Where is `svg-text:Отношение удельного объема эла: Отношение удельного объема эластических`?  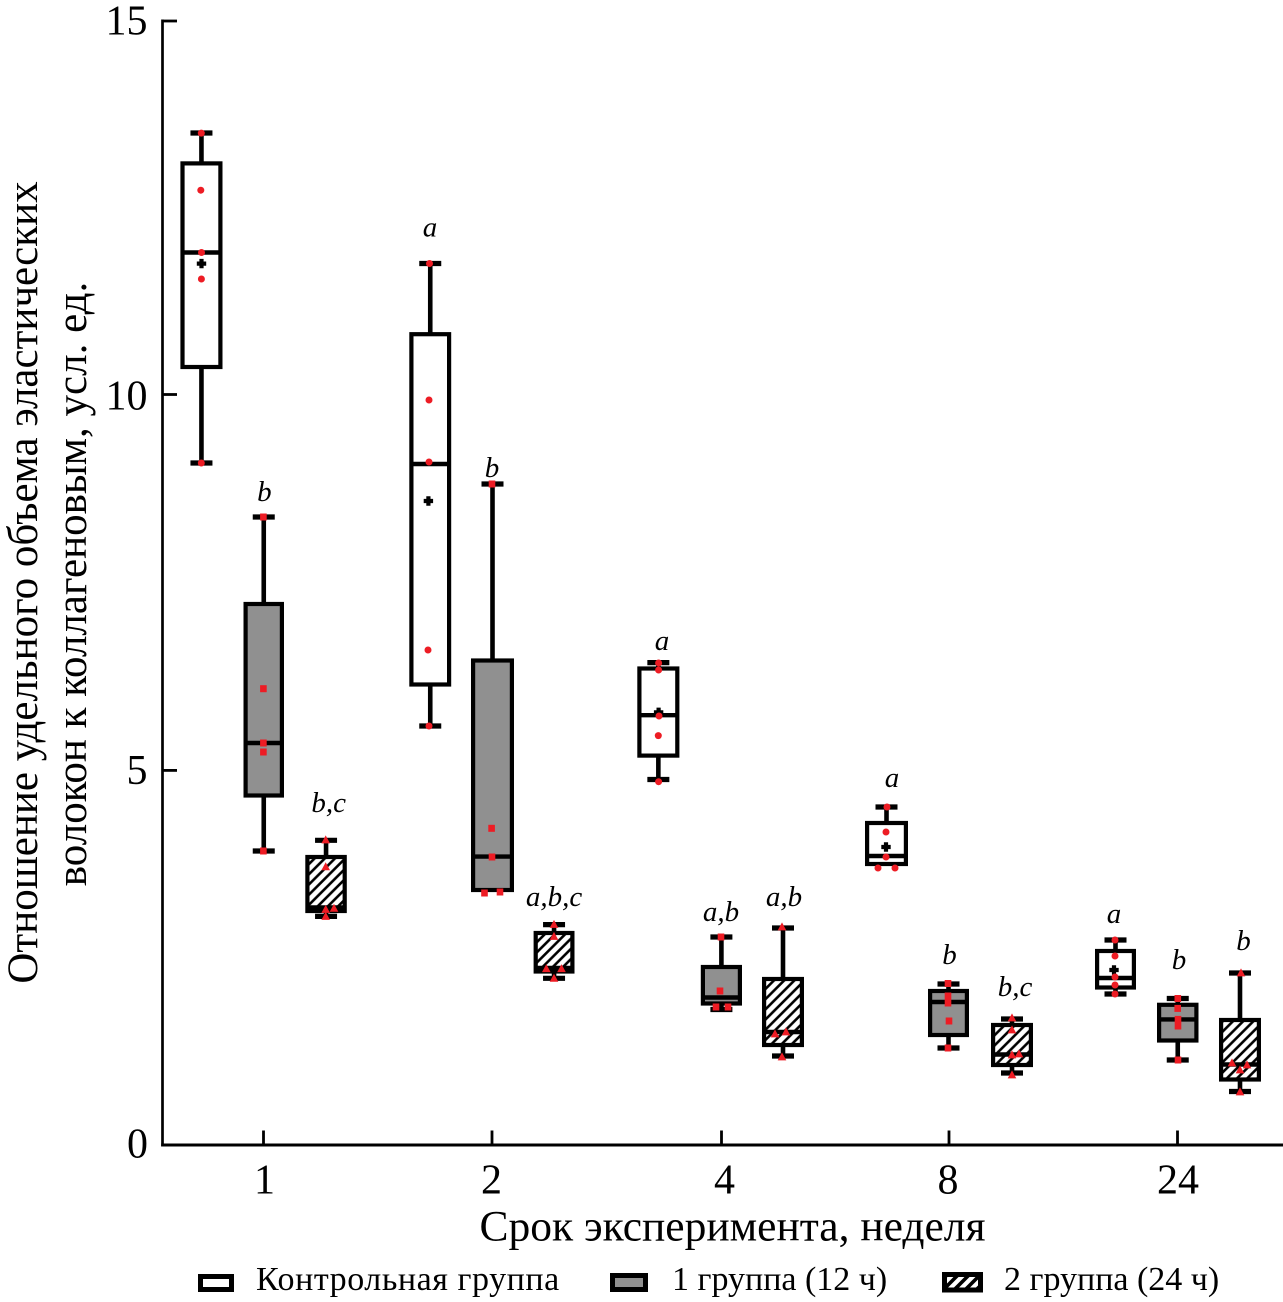 svg-text:Отношение удельного объема эла: Отношение удельного объема эластических is located at coordinates (23, 582).